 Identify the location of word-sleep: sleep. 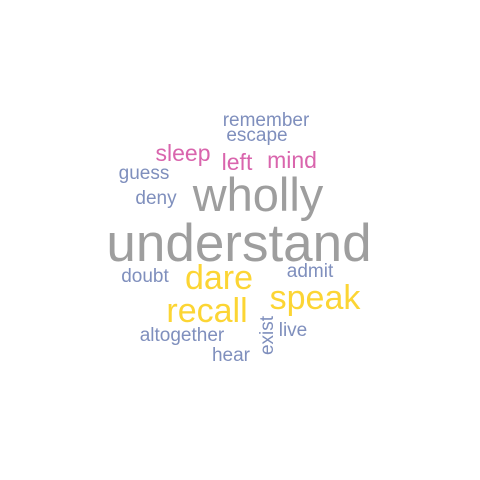
(183, 152).